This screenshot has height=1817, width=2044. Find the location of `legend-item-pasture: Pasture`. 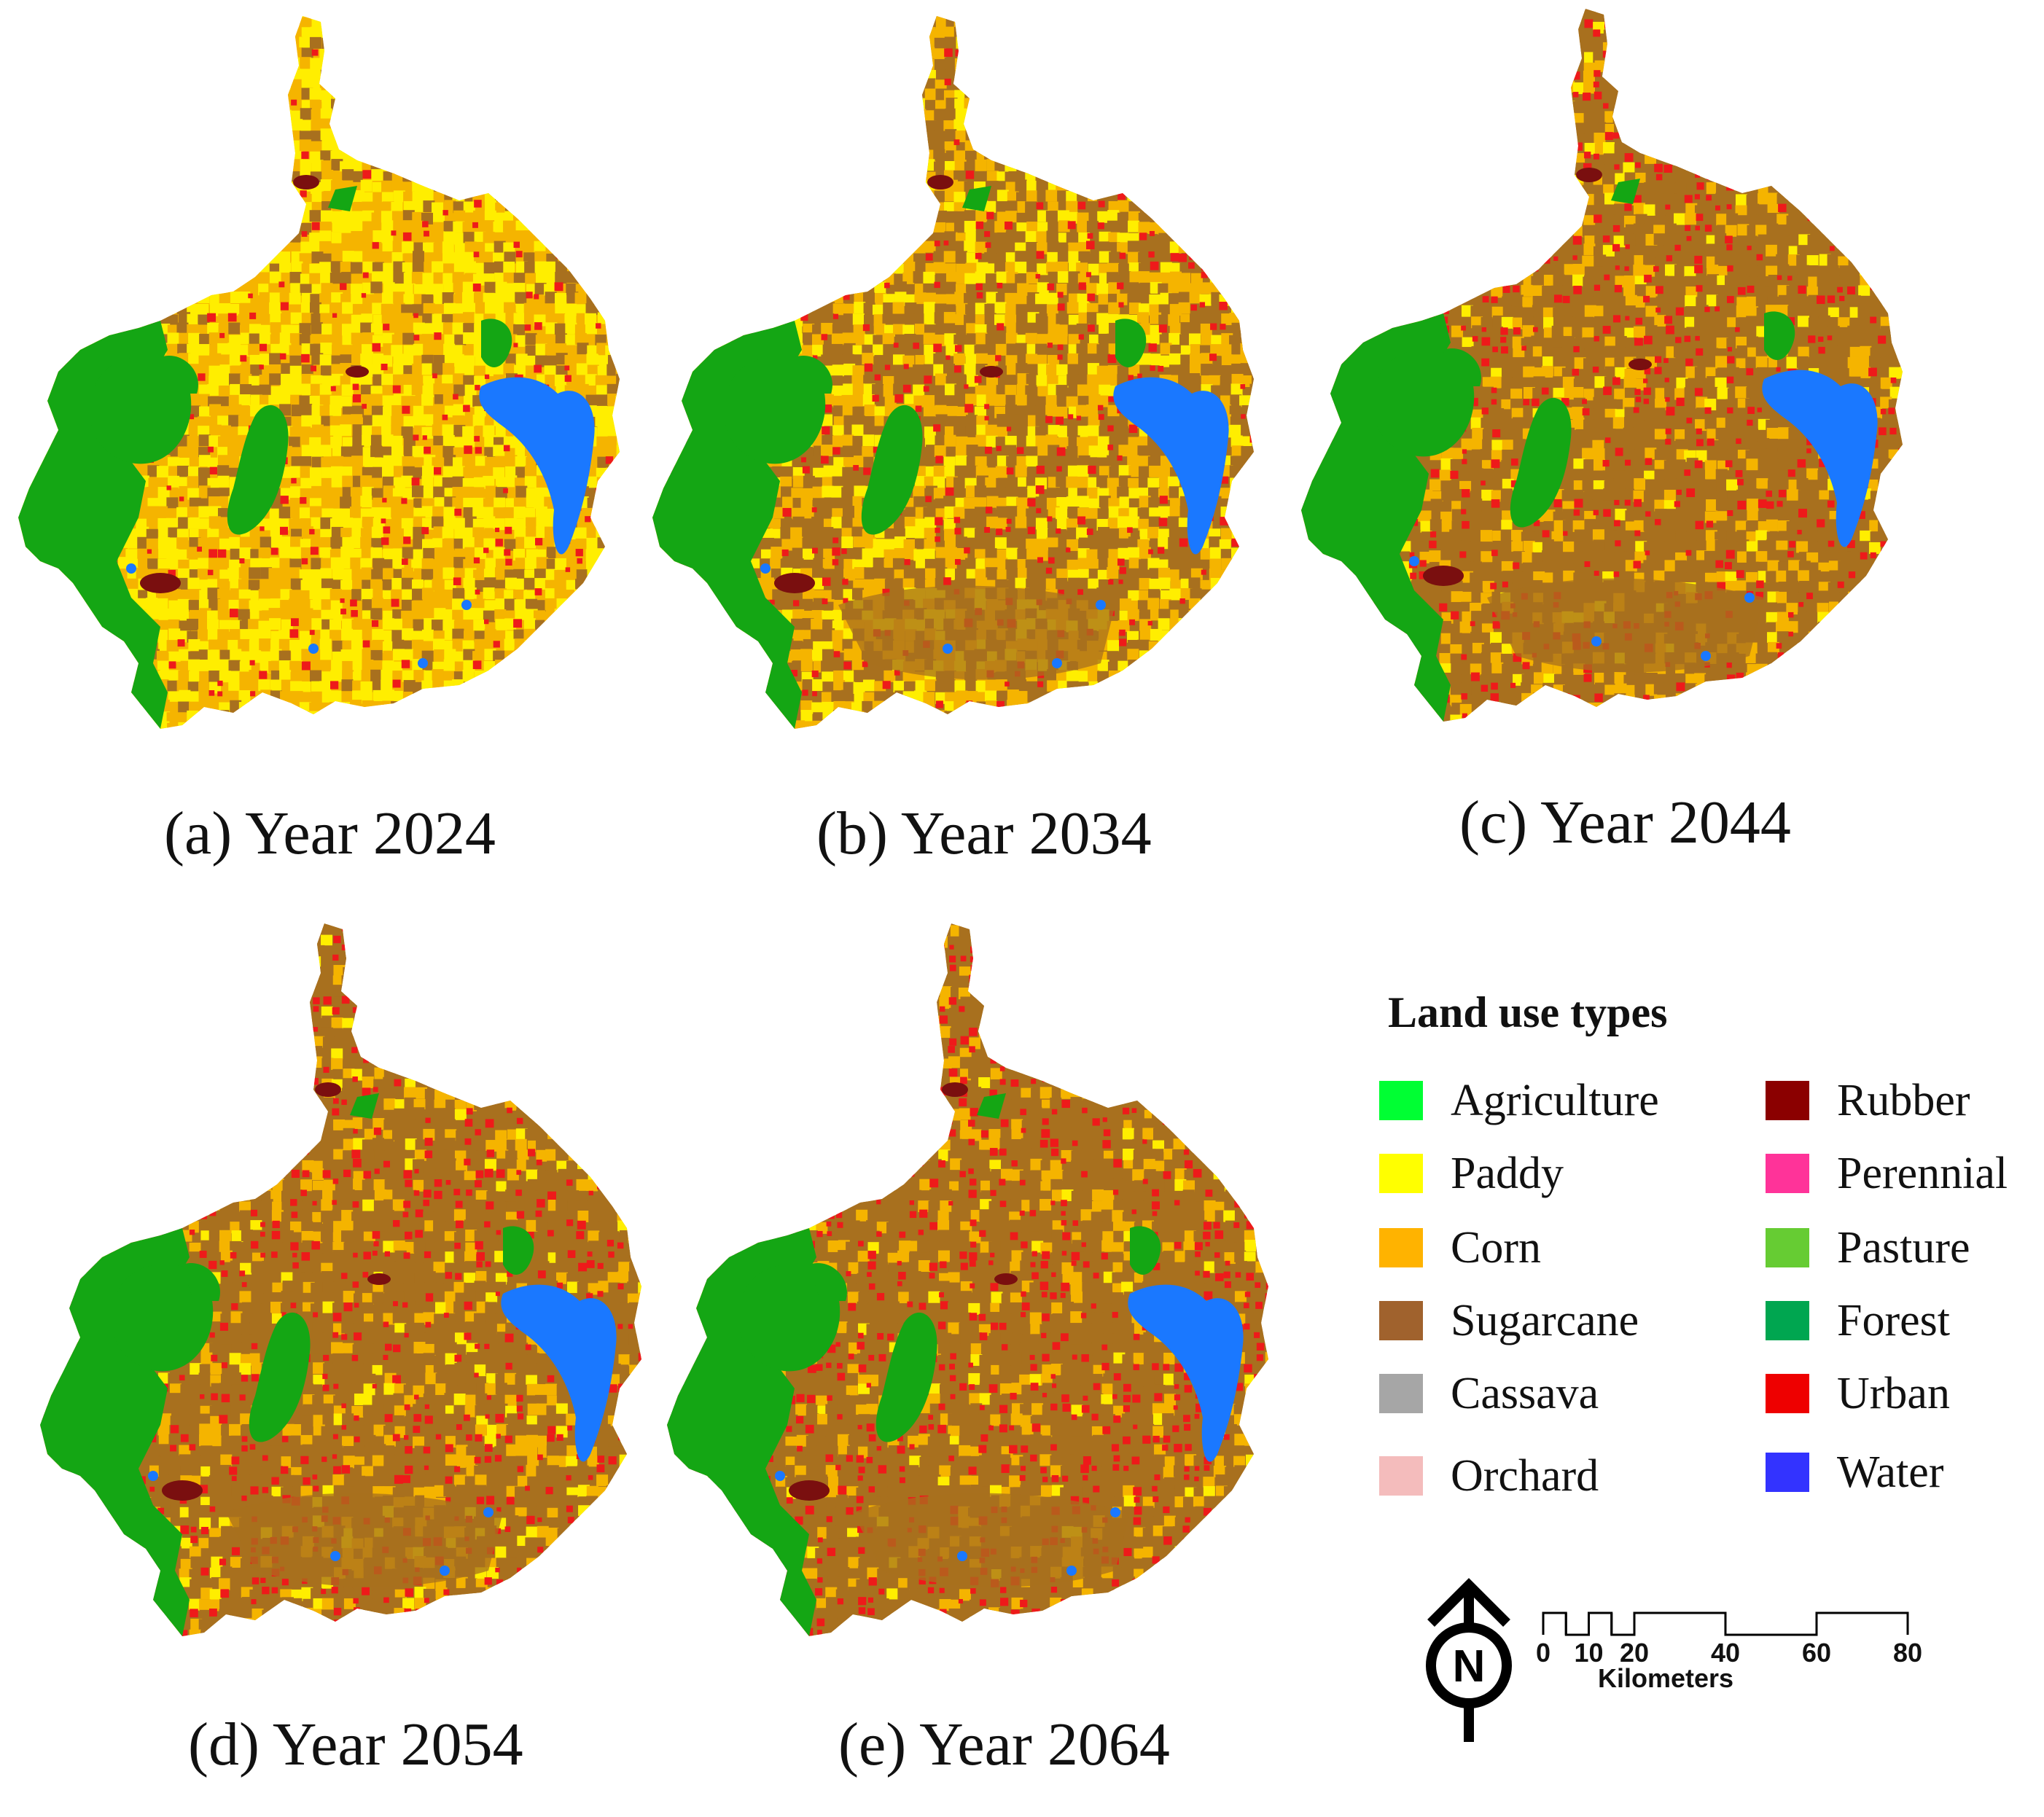

legend-item-pasture: Pasture is located at coordinates (1868, 1247).